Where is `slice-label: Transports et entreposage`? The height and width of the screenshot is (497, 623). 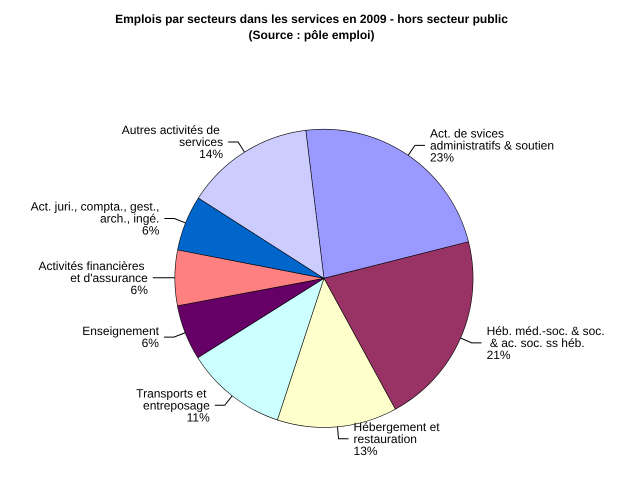
slice-label: Transports et entreposage is located at coordinates (173, 399).